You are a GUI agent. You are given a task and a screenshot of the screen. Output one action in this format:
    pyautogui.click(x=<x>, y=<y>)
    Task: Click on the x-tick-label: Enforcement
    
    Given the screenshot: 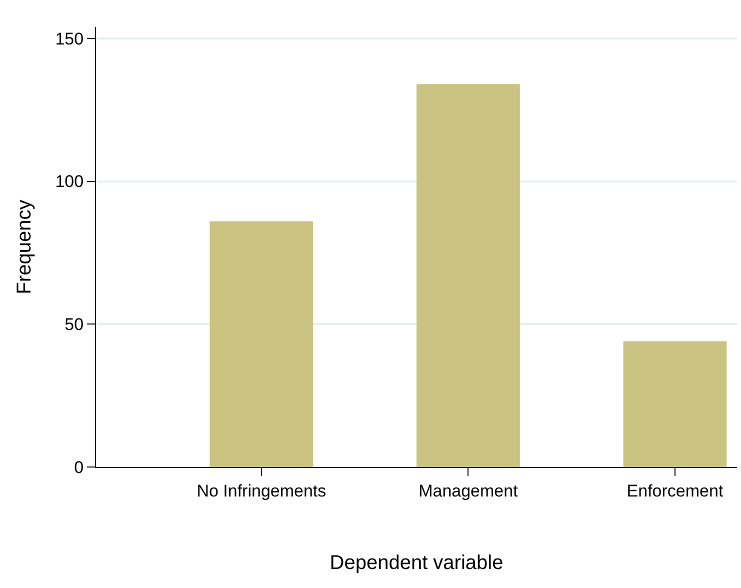 What is the action you would take?
    pyautogui.click(x=675, y=490)
    